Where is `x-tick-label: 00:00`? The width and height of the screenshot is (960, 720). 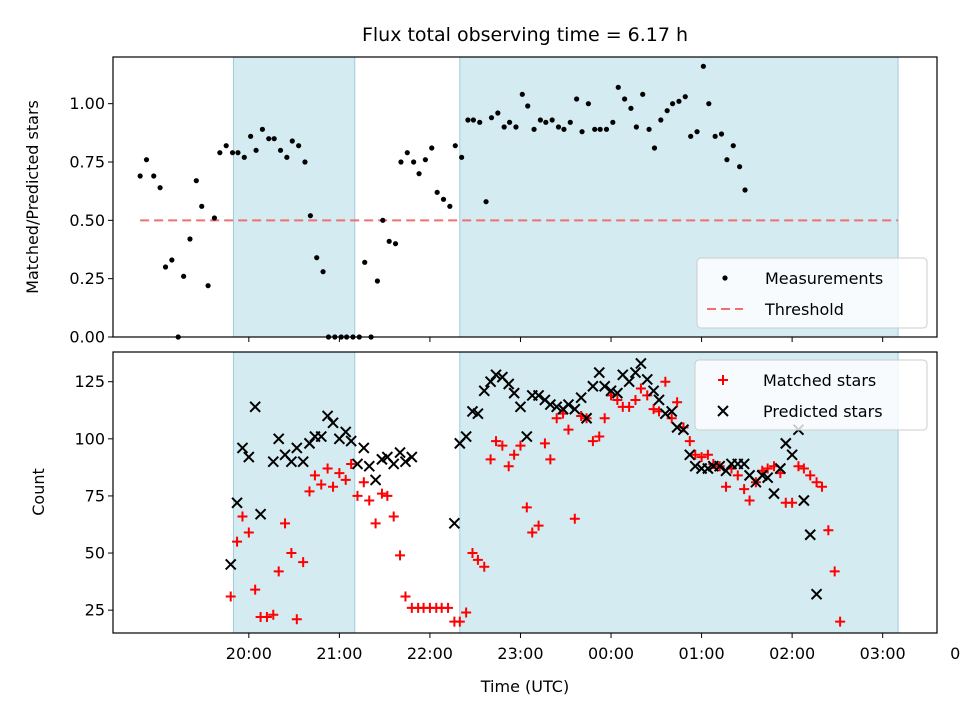
x-tick-label: 00:00 is located at coordinates (611, 653).